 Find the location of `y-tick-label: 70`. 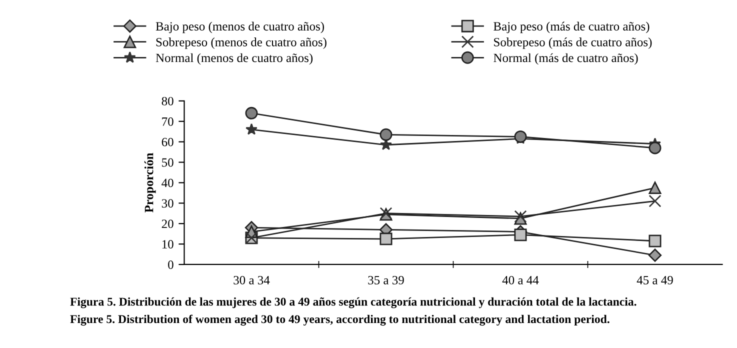

y-tick-label: 70 is located at coordinates (168, 121).